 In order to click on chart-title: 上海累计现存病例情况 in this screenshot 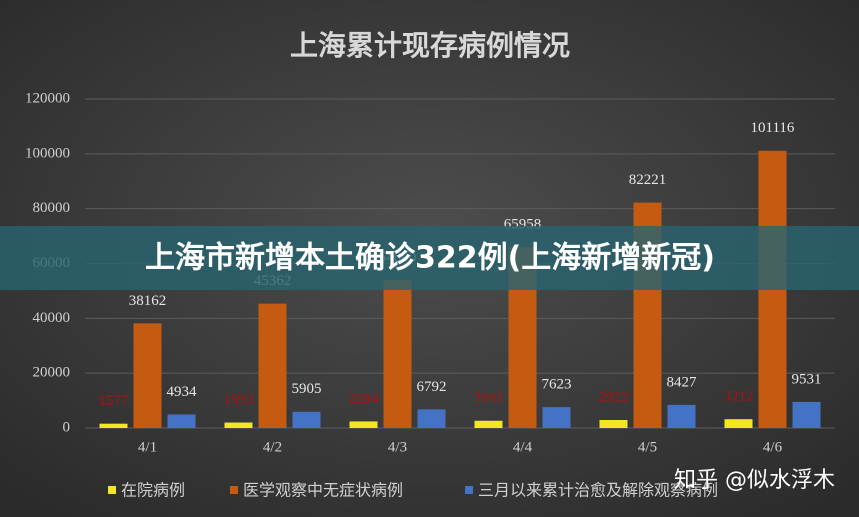, I will do `click(430, 45)`.